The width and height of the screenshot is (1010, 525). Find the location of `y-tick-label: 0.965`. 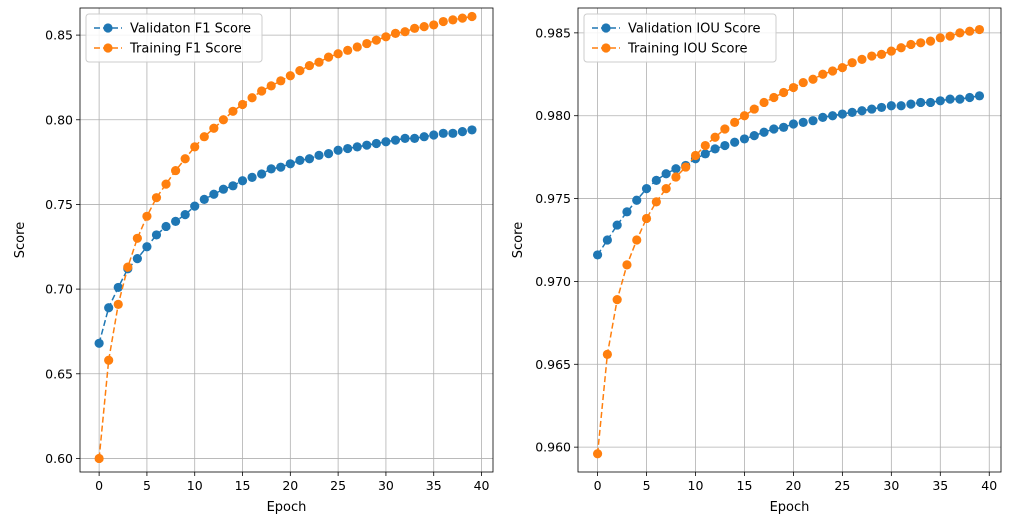

y-tick-label: 0.965 is located at coordinates (553, 364).